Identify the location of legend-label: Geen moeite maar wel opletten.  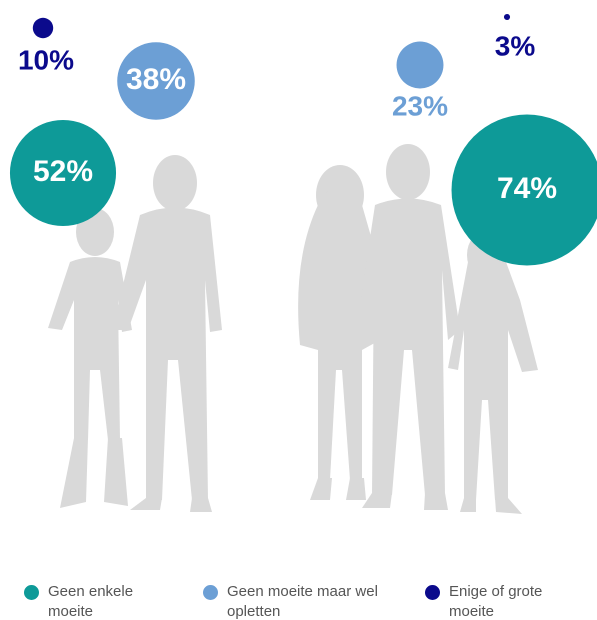
(302, 601).